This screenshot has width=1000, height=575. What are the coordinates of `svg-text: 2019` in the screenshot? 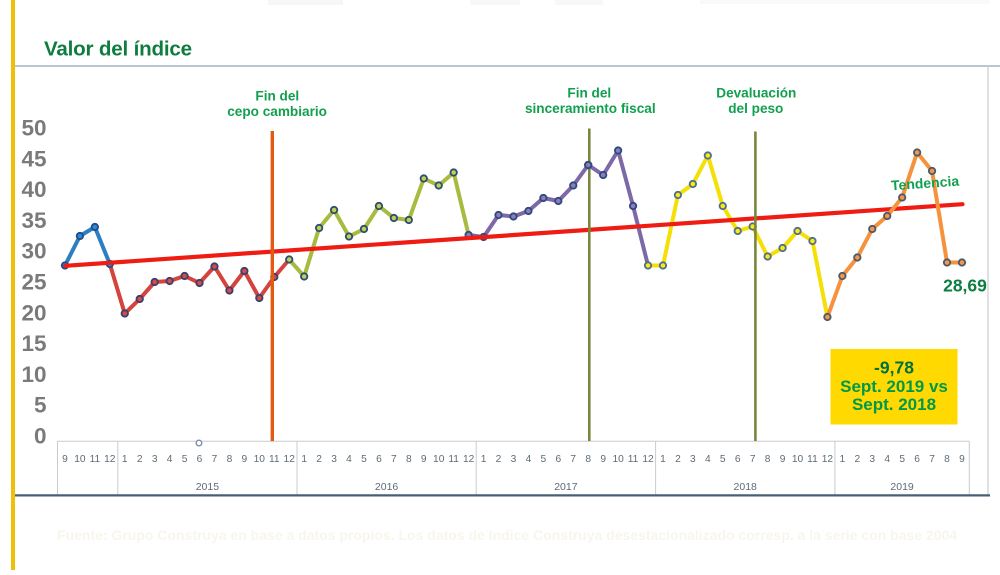 It's located at (902, 487).